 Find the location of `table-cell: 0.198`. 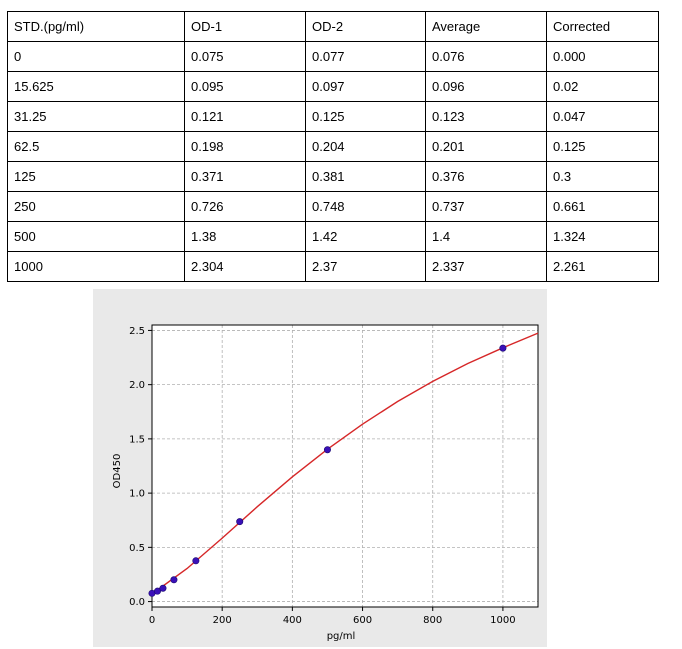

table-cell: 0.198 is located at coordinates (245, 146).